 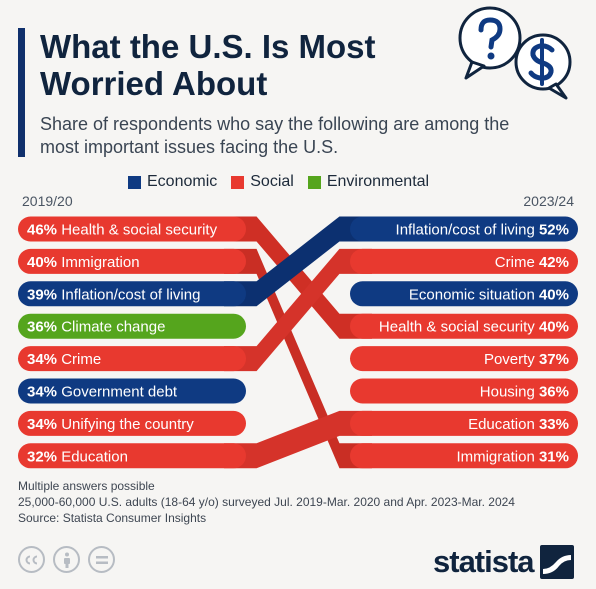 I want to click on left-pill-health-social-security: 46% Health & social security, so click(x=132, y=229).